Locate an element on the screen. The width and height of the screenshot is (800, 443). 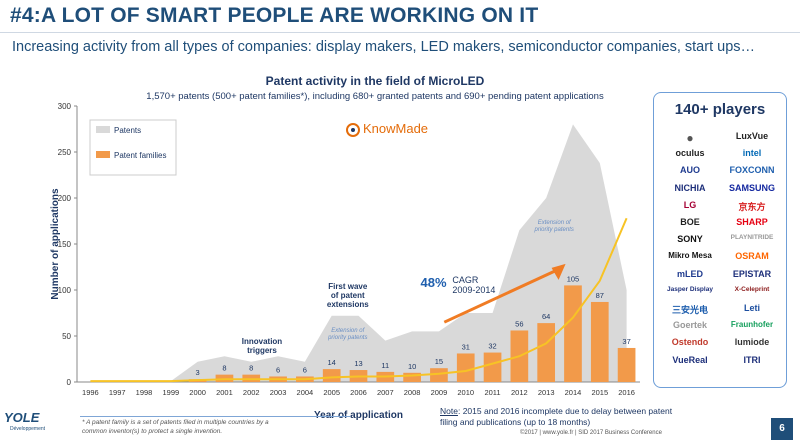
player-logo: lumiode is located at coordinates (752, 342).